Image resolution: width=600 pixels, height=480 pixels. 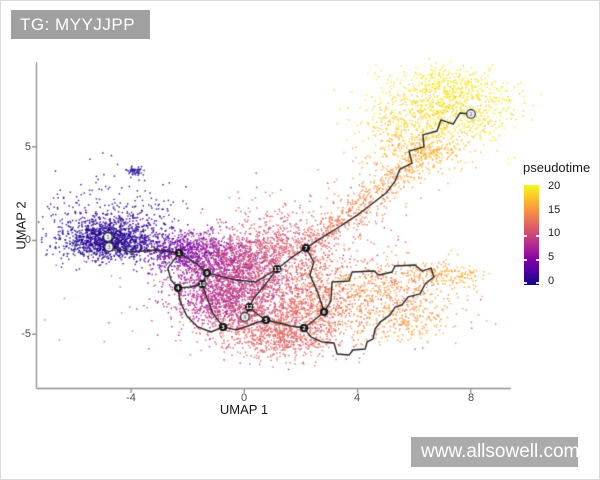 I want to click on sample-tag-label: TG: MYYJJPP, so click(x=78, y=24).